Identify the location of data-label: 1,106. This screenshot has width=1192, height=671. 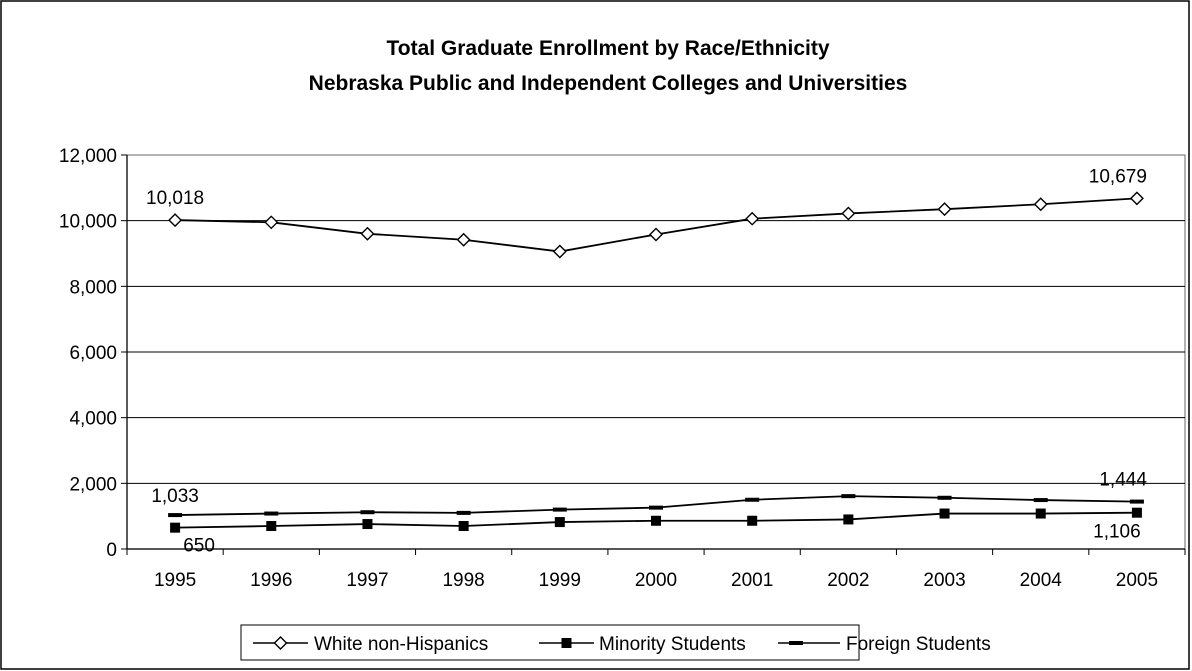
(1117, 532).